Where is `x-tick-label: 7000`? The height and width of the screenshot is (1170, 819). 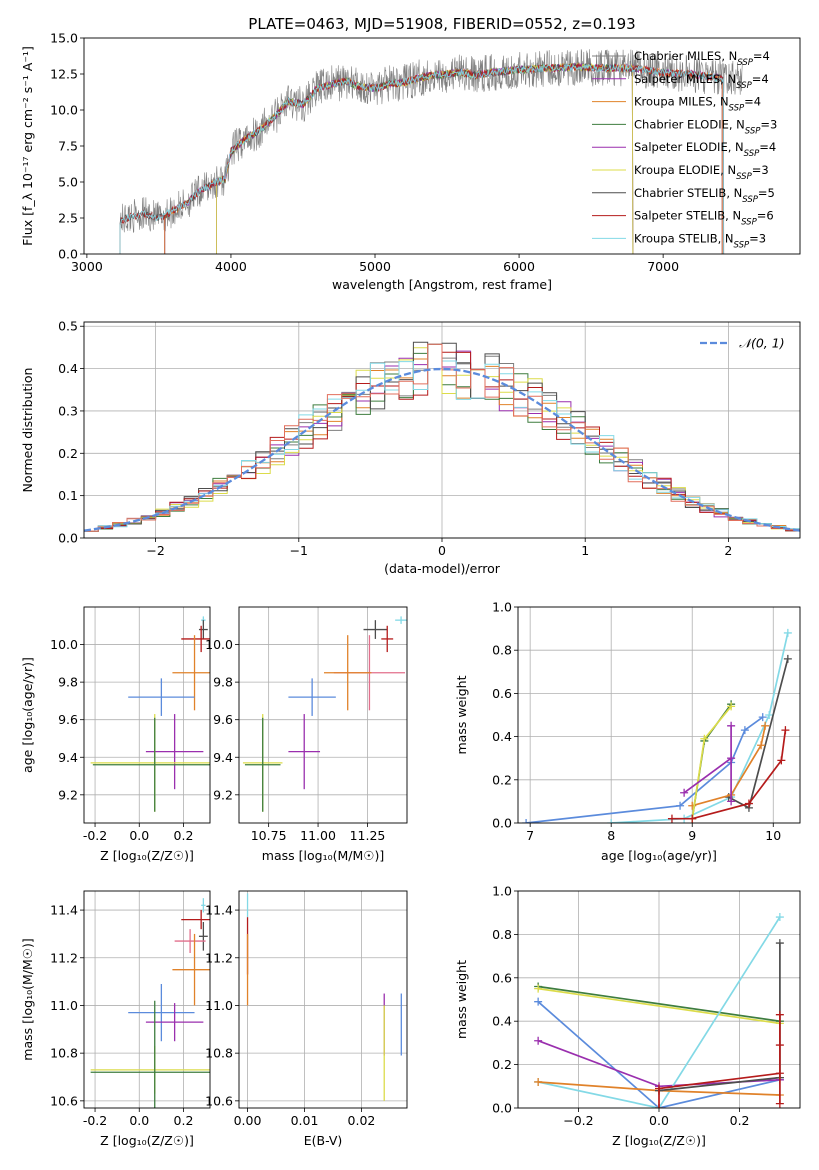
x-tick-label: 7000 is located at coordinates (663, 266).